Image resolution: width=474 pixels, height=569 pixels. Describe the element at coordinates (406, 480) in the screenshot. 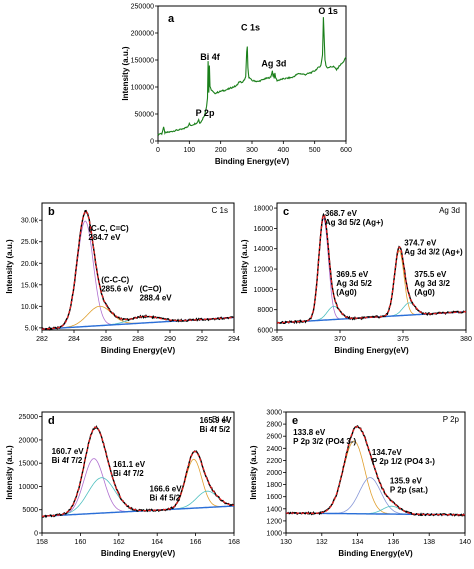

I see `peak-annotation-line: 135.9 eV` at that location.